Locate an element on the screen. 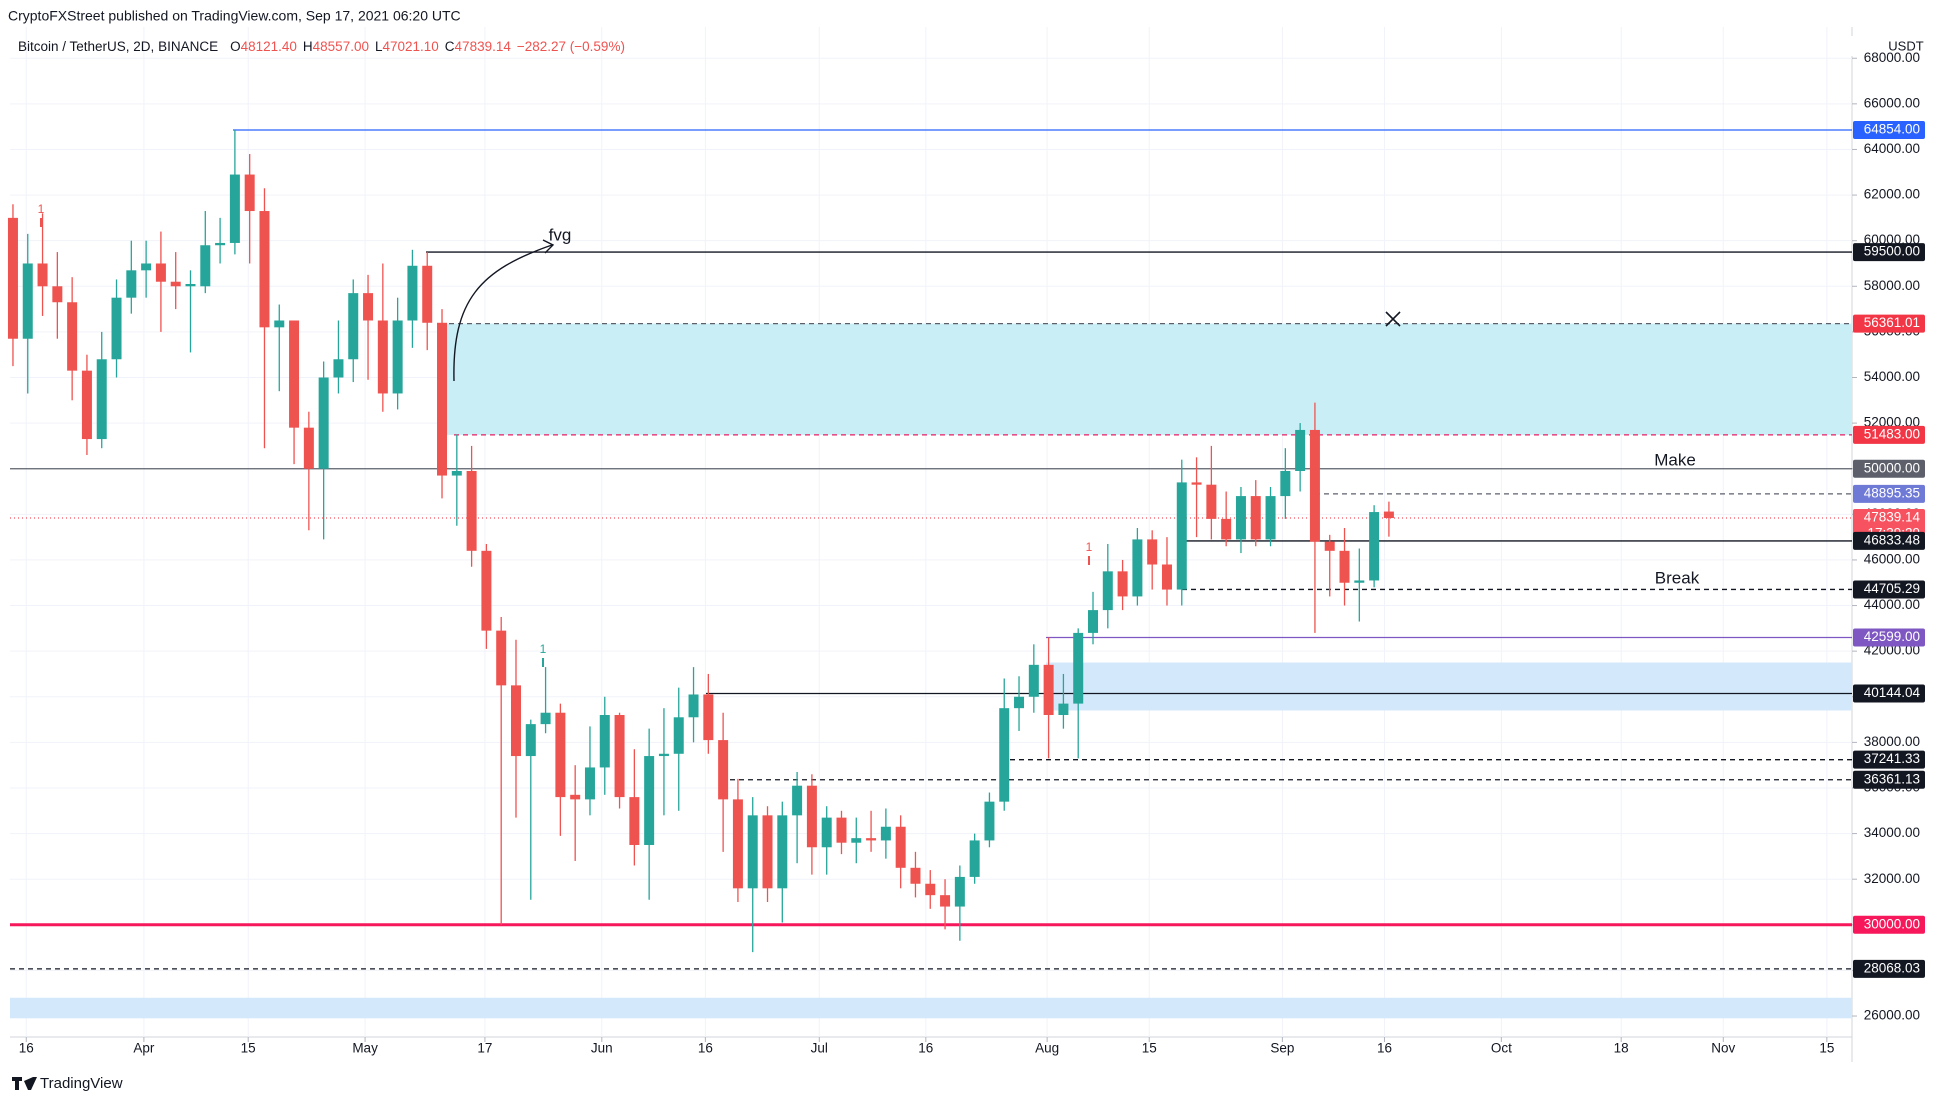 This screenshot has width=1941, height=1103. x-tick-label: Aug is located at coordinates (1047, 1048).